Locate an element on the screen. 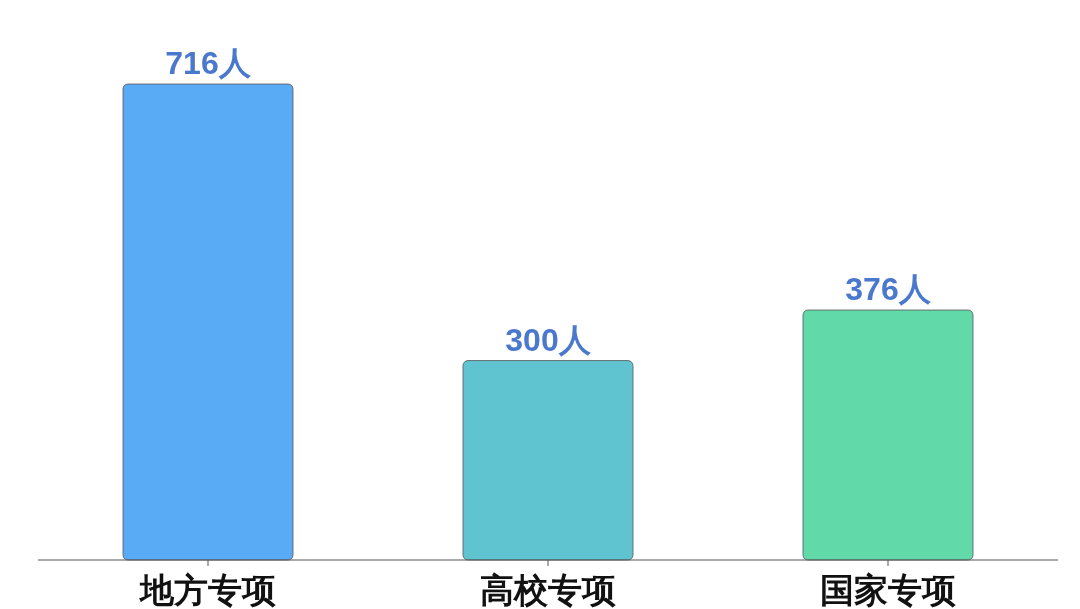 The image size is (1080, 609). data-label: 376人 is located at coordinates (888, 289).